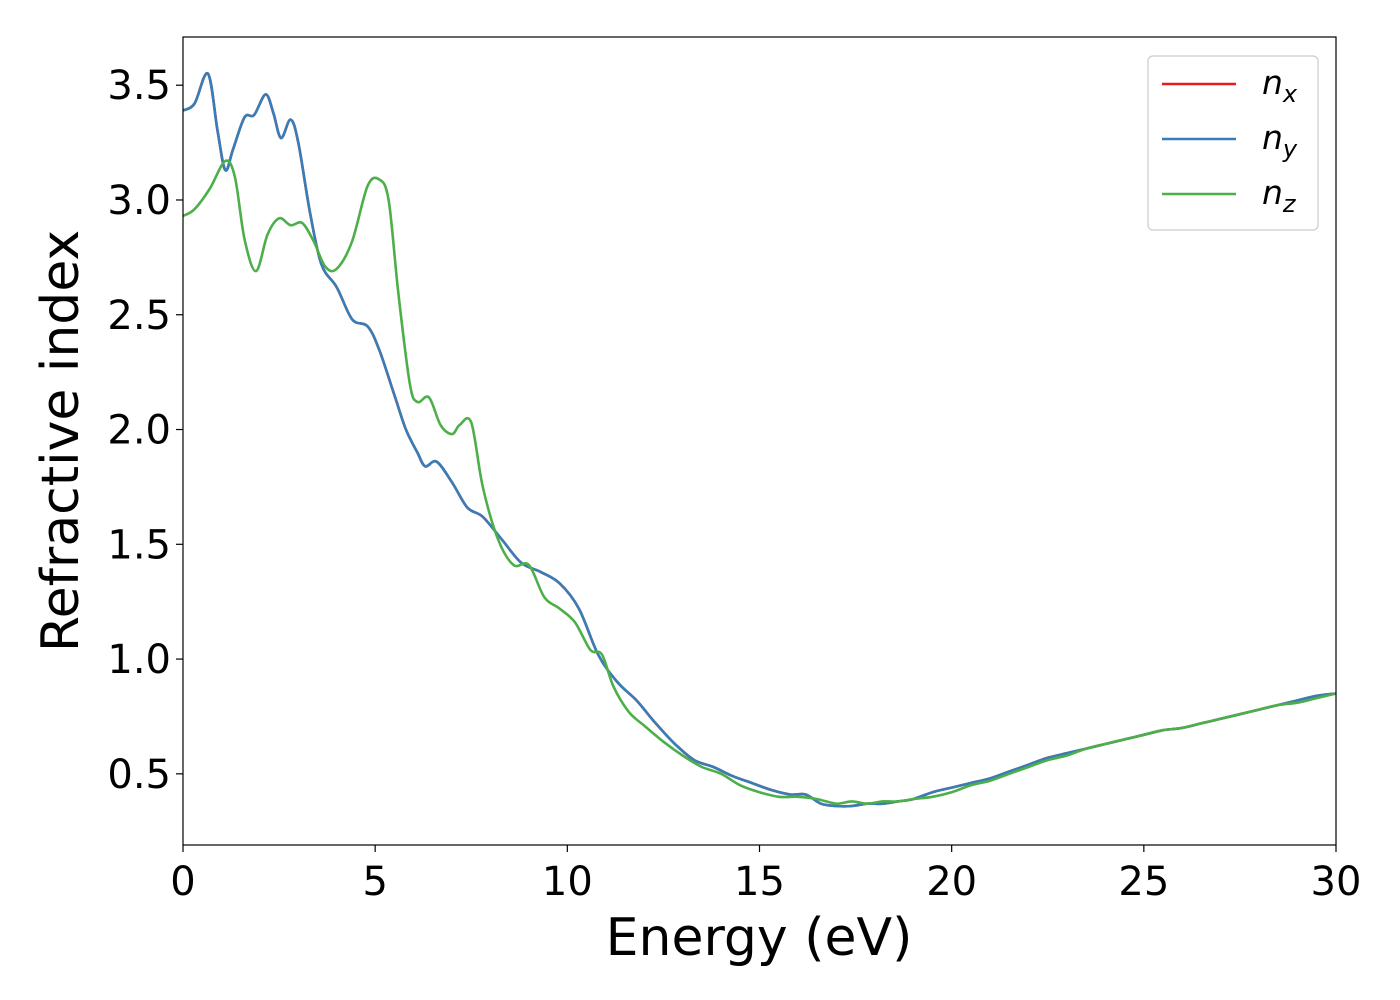 This screenshot has width=1400, height=1000. What do you see at coordinates (139, 431) in the screenshot?
I see `y-tick-label: 2.0` at bounding box center [139, 431].